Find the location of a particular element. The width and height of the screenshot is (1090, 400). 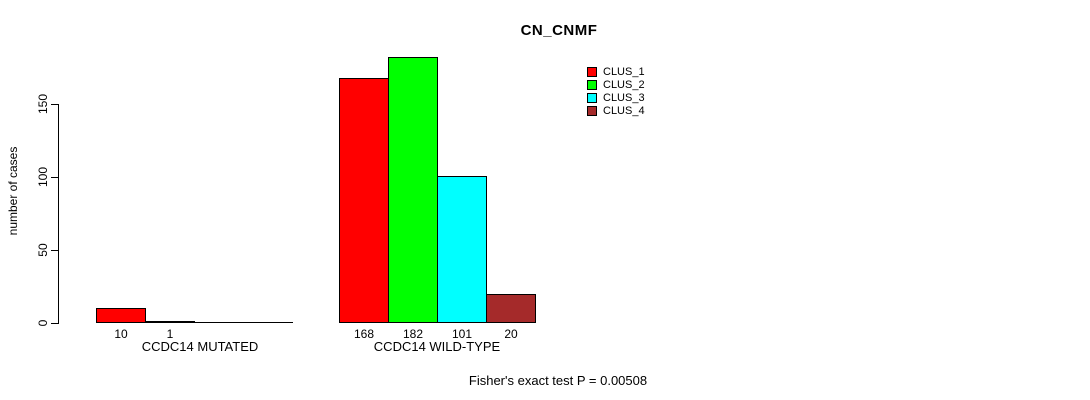

legend-label: CLUS_4 is located at coordinates (624, 111).